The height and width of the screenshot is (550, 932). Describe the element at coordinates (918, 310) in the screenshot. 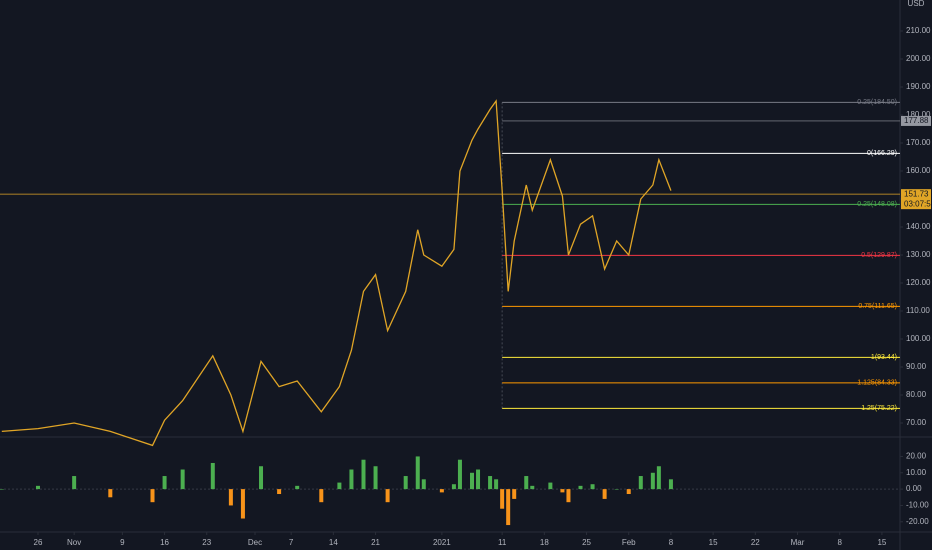

I see `y-tick-label: 110.00` at that location.